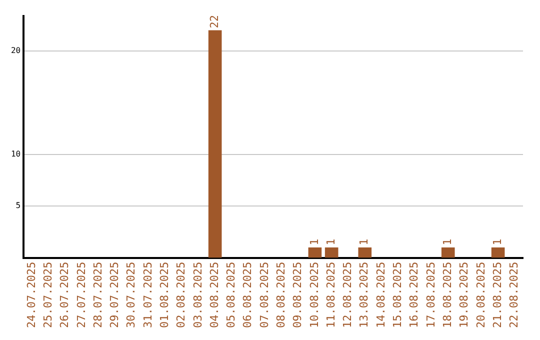 This screenshot has width=540, height=340. What do you see at coordinates (381, 295) in the screenshot?
I see `x-tick-label: 14.08.2025` at bounding box center [381, 295].